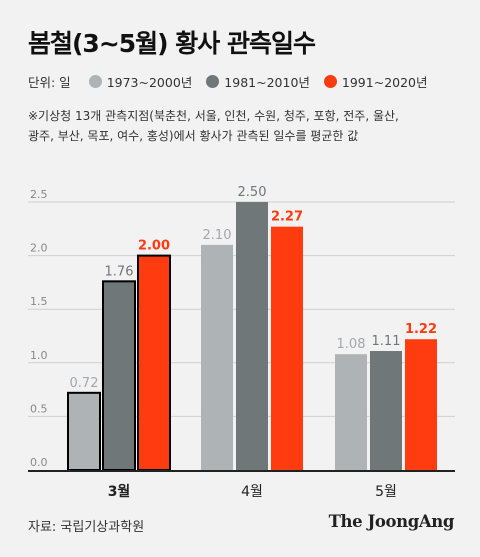 The height and width of the screenshot is (557, 480). Describe the element at coordinates (386, 341) in the screenshot. I see `data-label: 1.11` at that location.